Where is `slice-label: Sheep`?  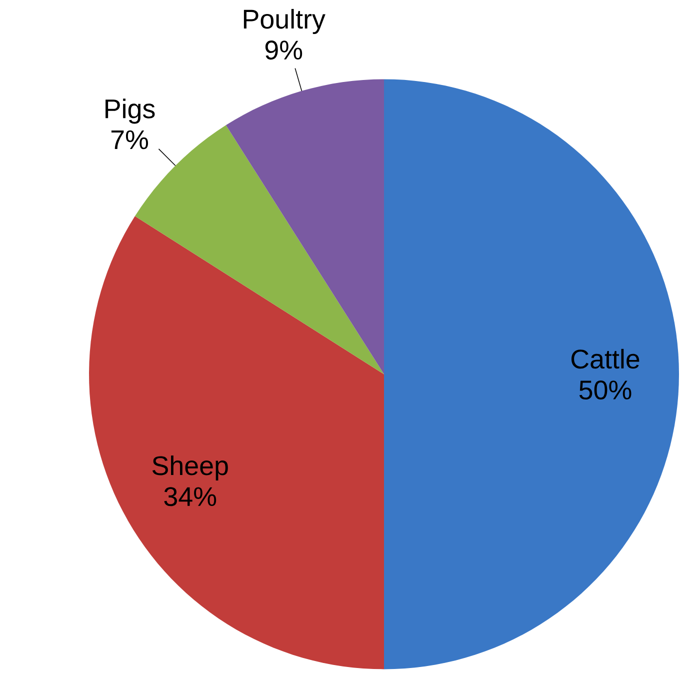 slice-label: Sheep is located at coordinates (190, 467).